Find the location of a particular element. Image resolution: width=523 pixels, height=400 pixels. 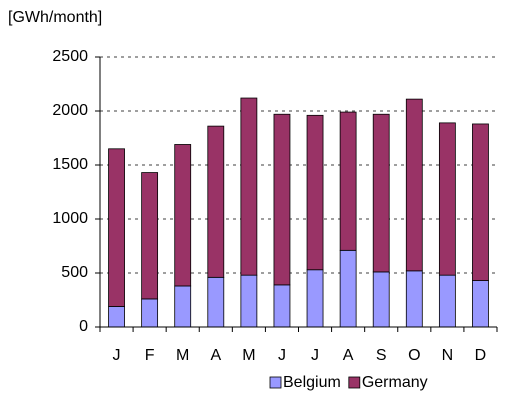

x-tick-label: D is located at coordinates (481, 355).